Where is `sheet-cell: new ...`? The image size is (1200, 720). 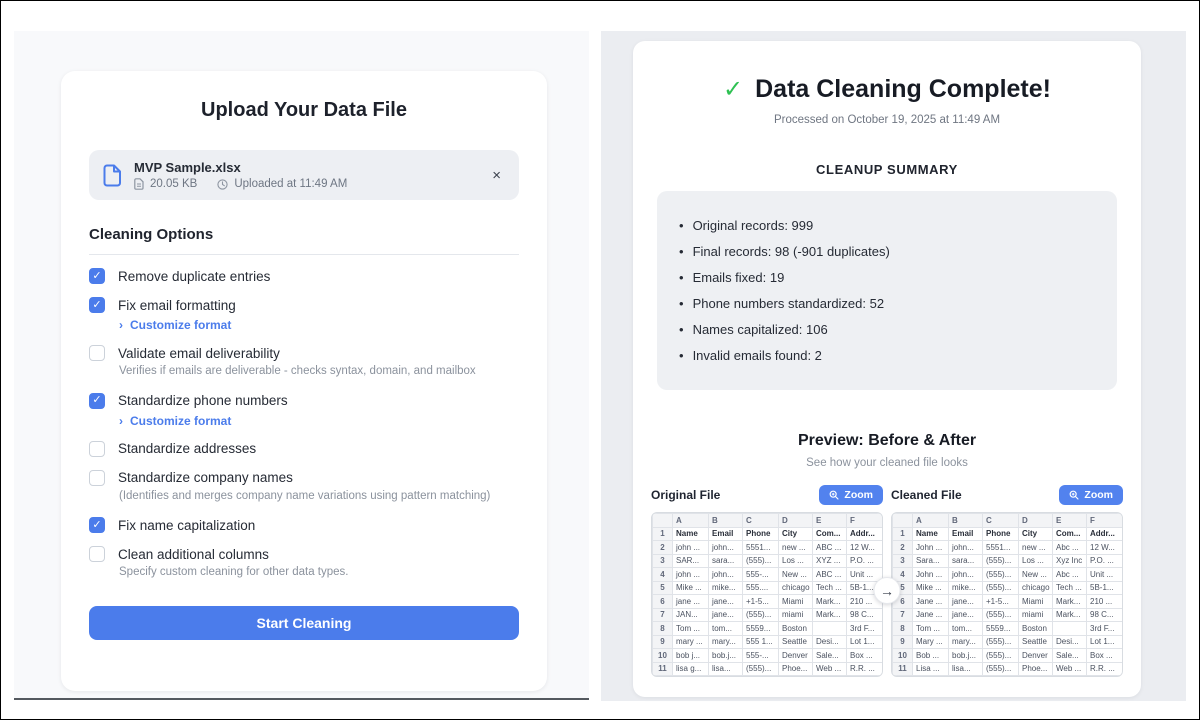 sheet-cell: new ... is located at coordinates (795, 547).